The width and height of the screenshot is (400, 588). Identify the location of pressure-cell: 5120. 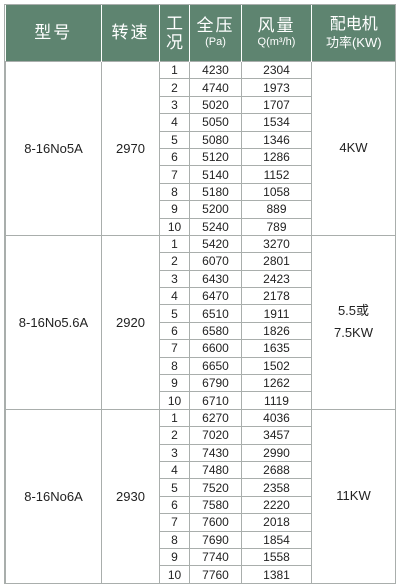
(215, 157).